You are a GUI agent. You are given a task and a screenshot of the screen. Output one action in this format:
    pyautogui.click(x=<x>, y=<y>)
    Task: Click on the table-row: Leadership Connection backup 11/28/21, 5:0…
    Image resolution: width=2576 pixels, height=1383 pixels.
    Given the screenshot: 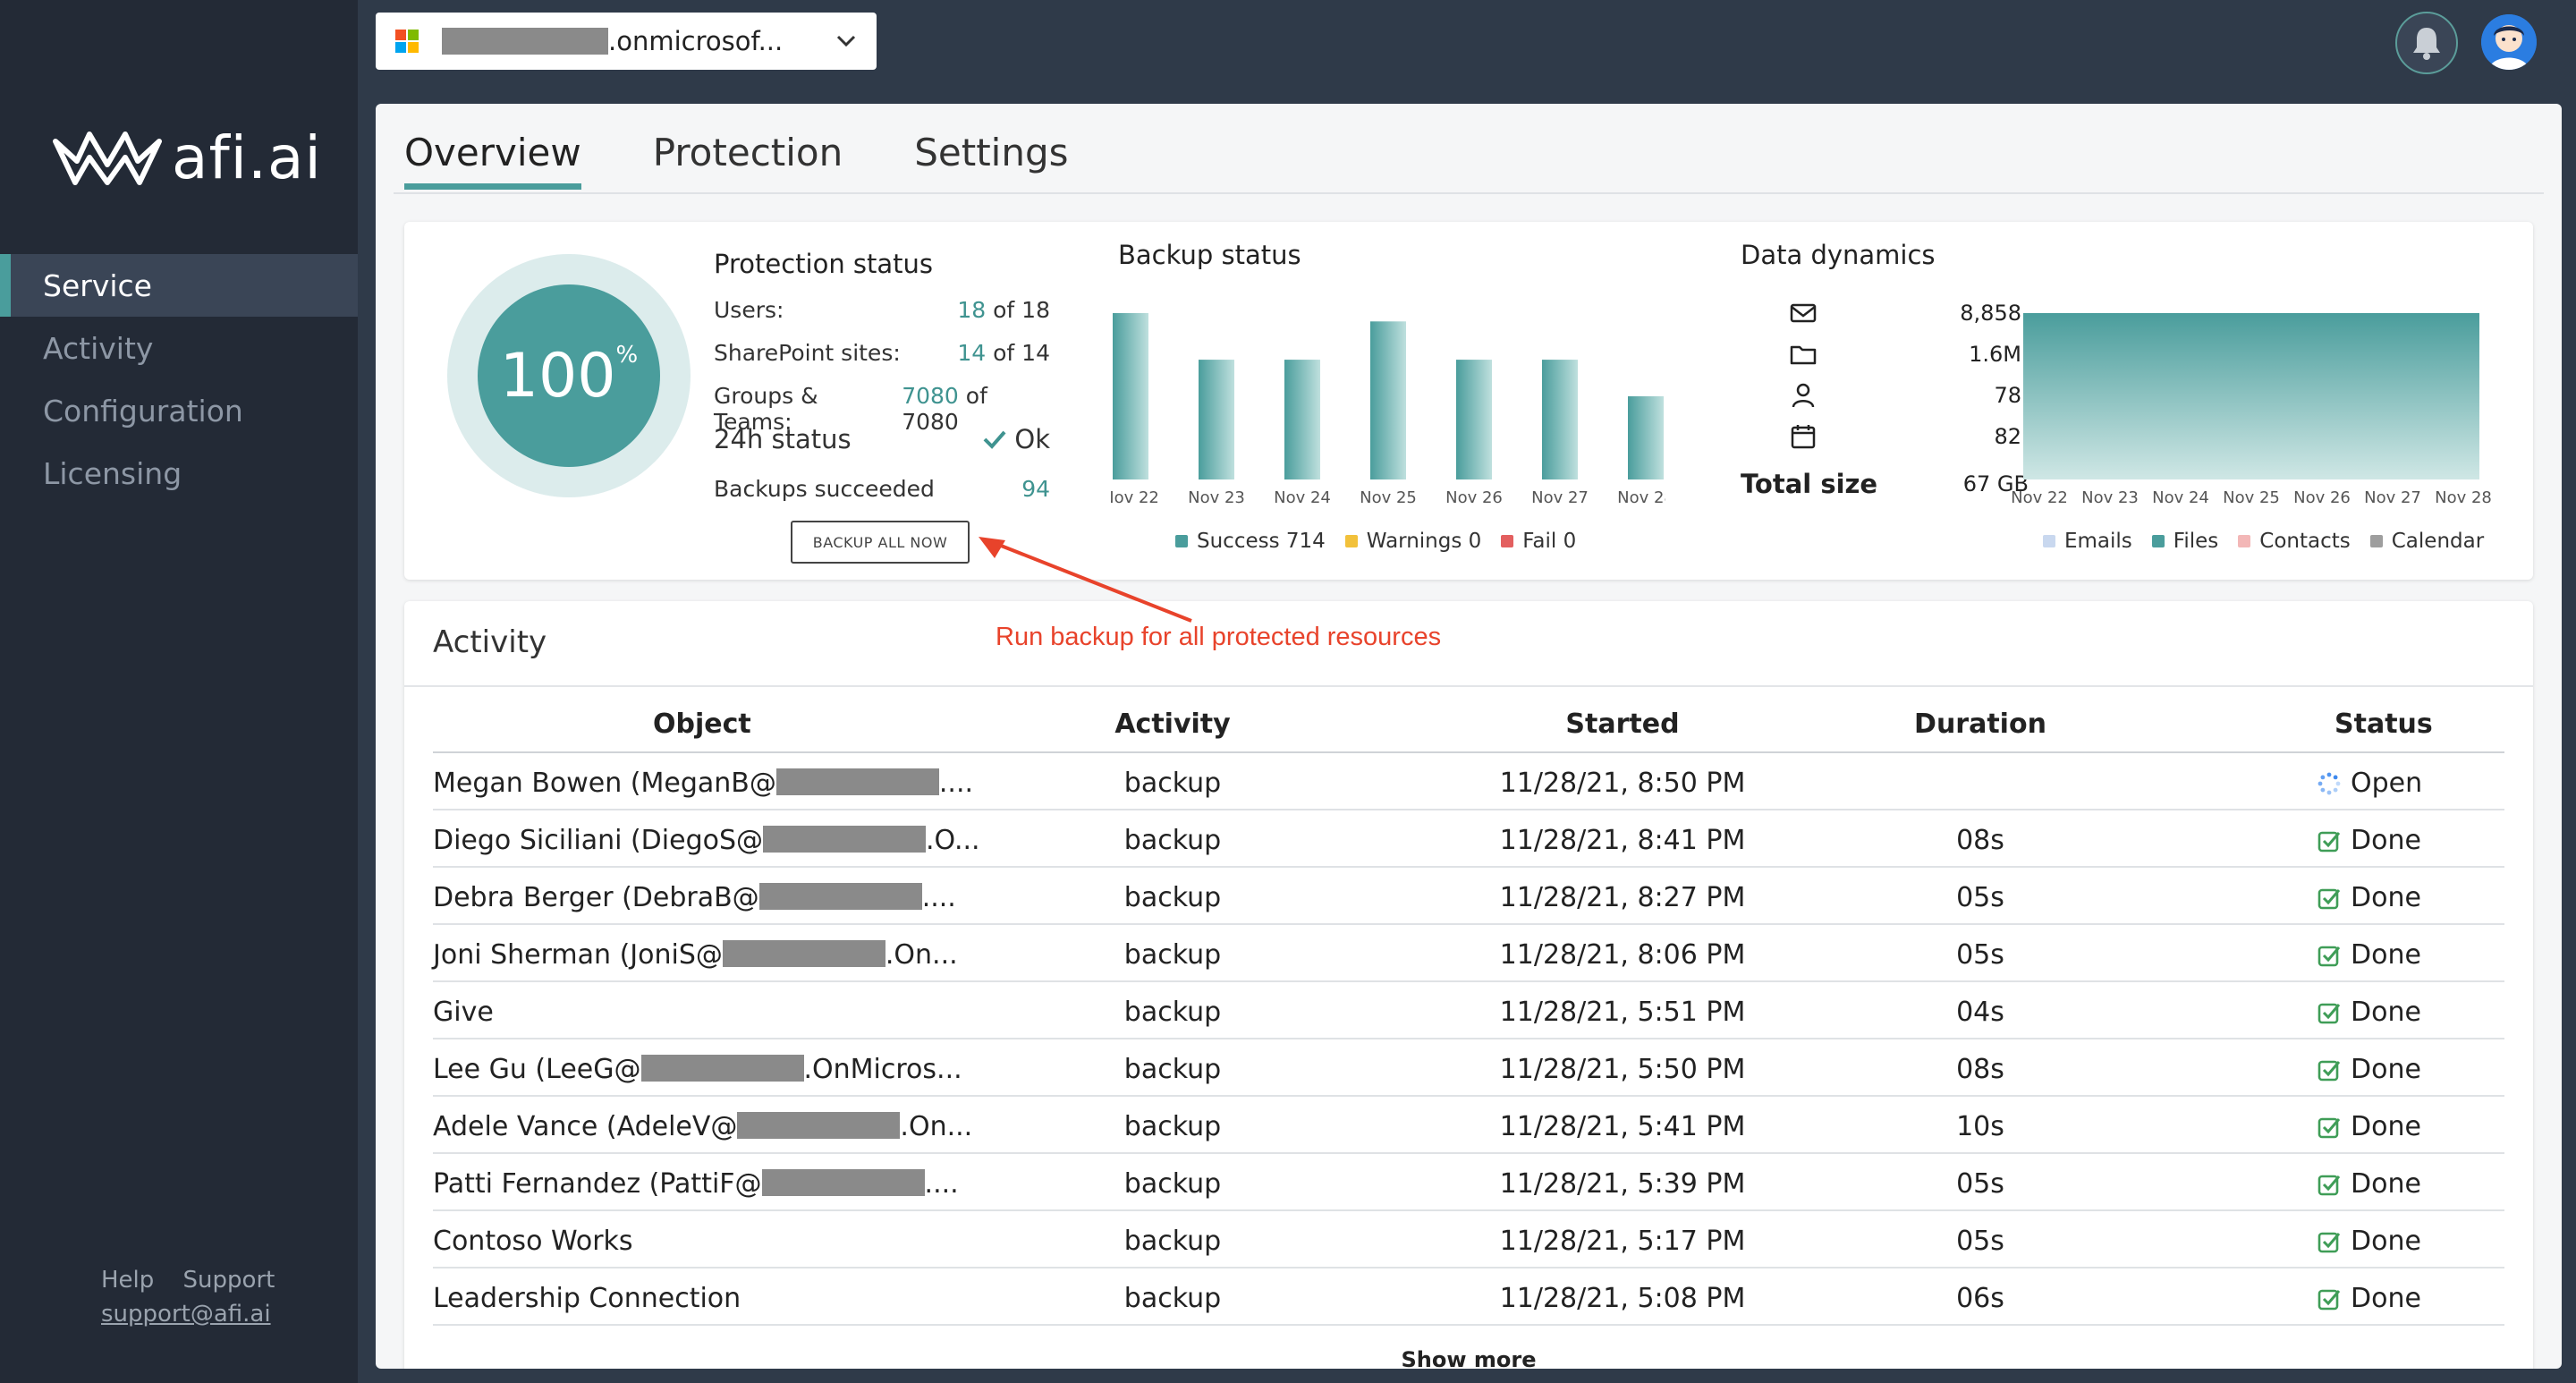 What is the action you would take?
    pyautogui.click(x=1468, y=1297)
    